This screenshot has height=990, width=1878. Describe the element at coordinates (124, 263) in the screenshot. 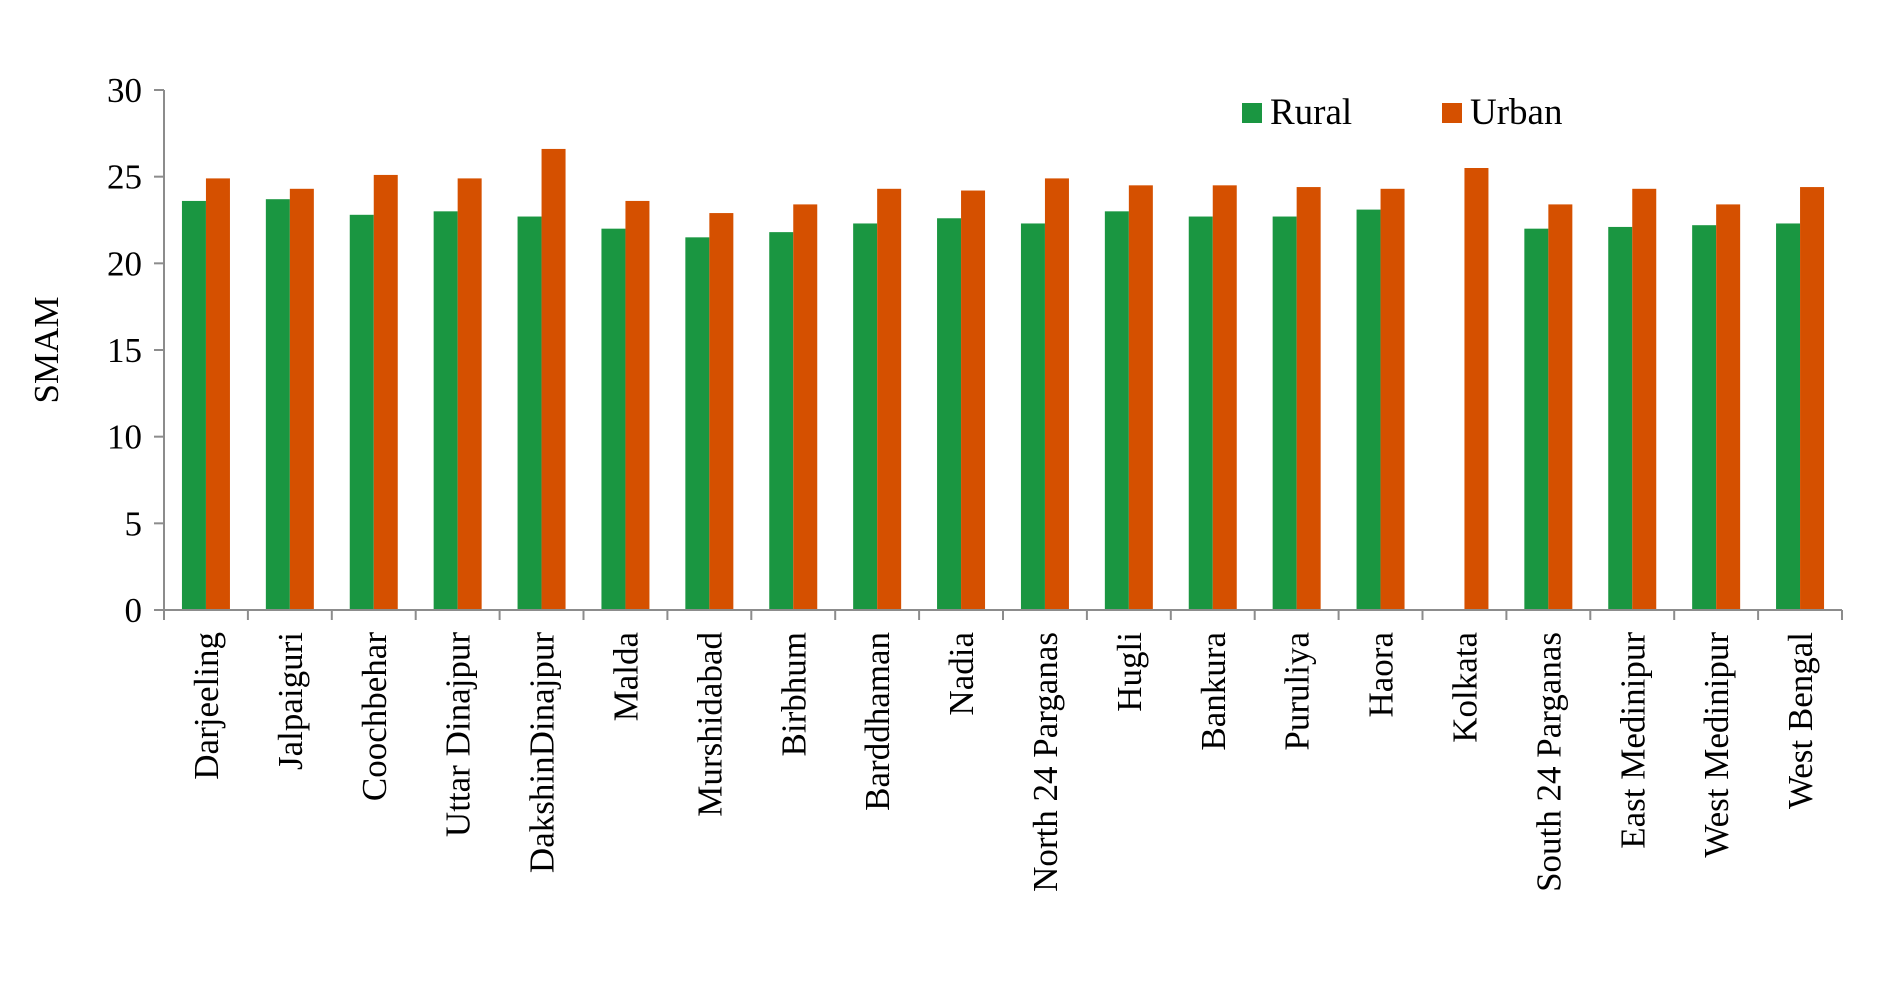

I see `y-tick-label: 20` at that location.